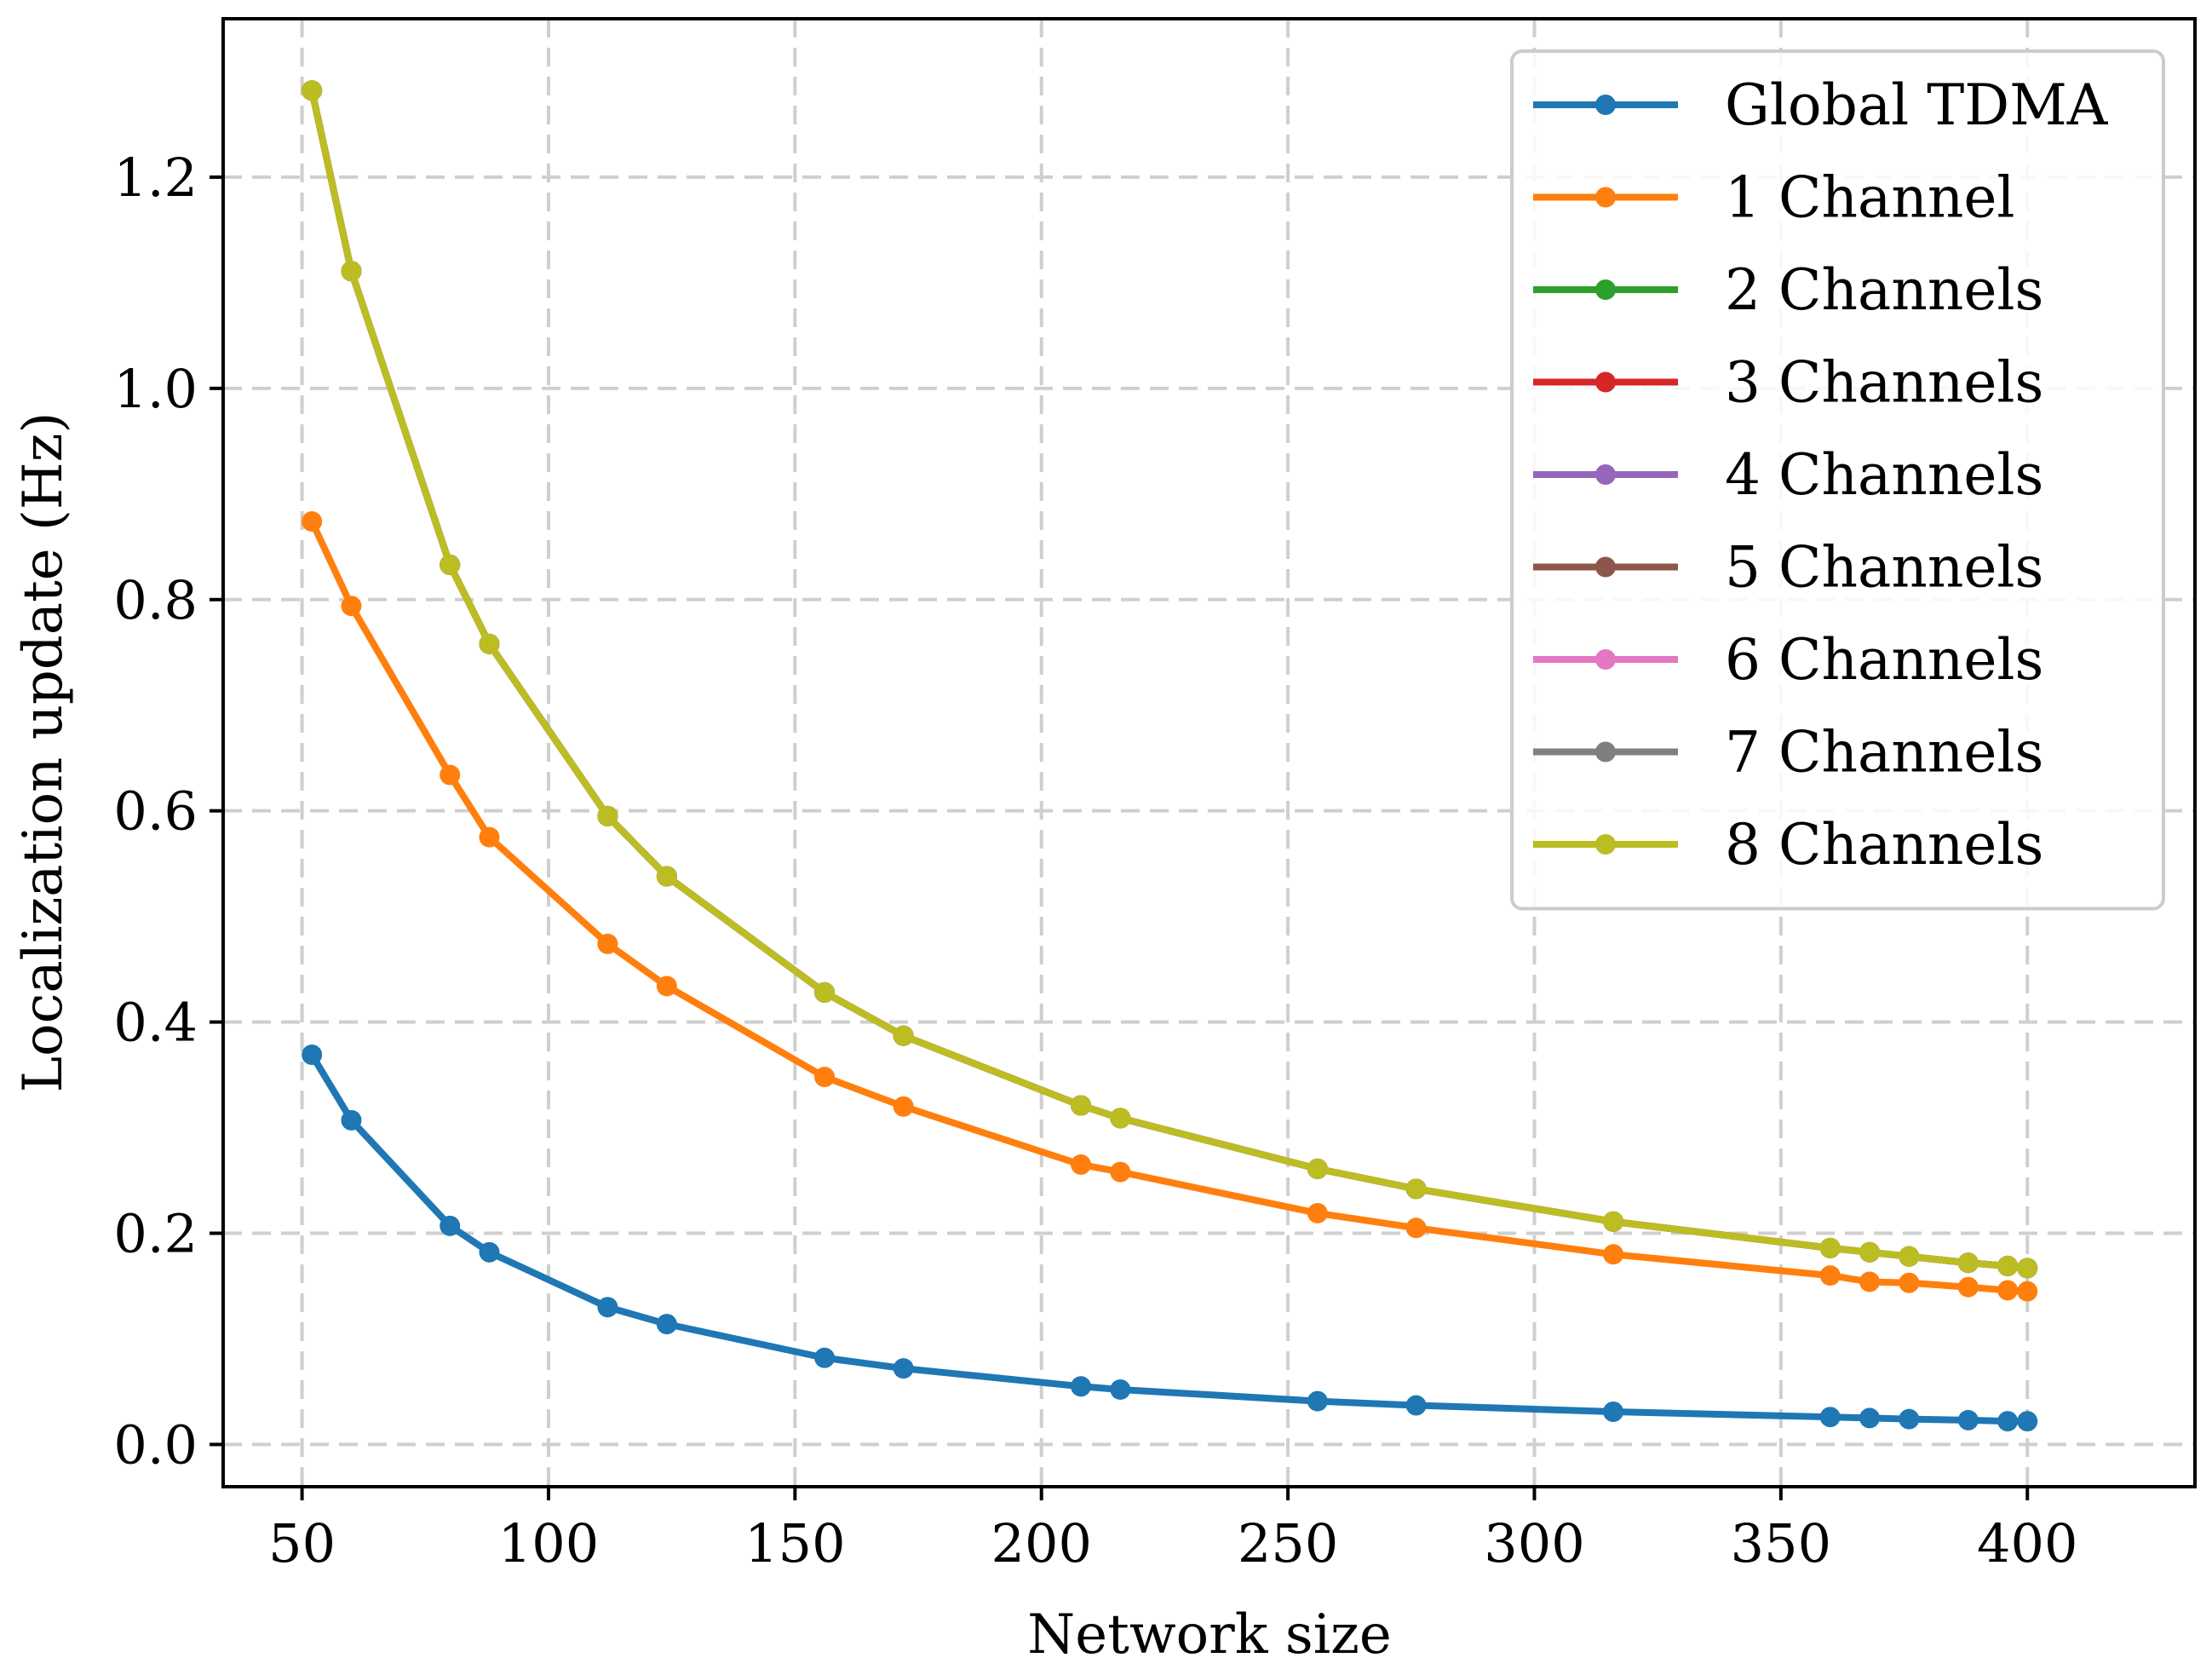 This screenshot has width=2212, height=1675. What do you see at coordinates (1884, 475) in the screenshot?
I see `legend-label: 4 Channels` at bounding box center [1884, 475].